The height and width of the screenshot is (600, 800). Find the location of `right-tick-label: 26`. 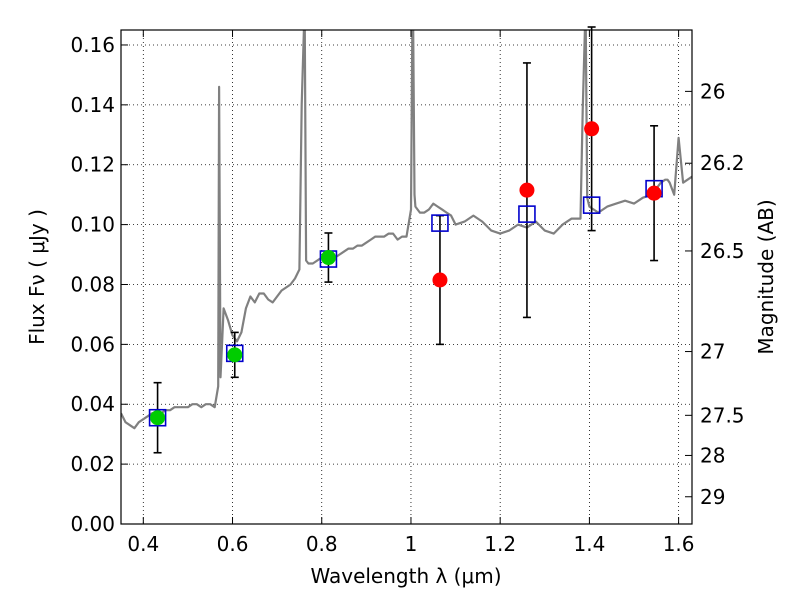

right-tick-label: 26 is located at coordinates (712, 91).